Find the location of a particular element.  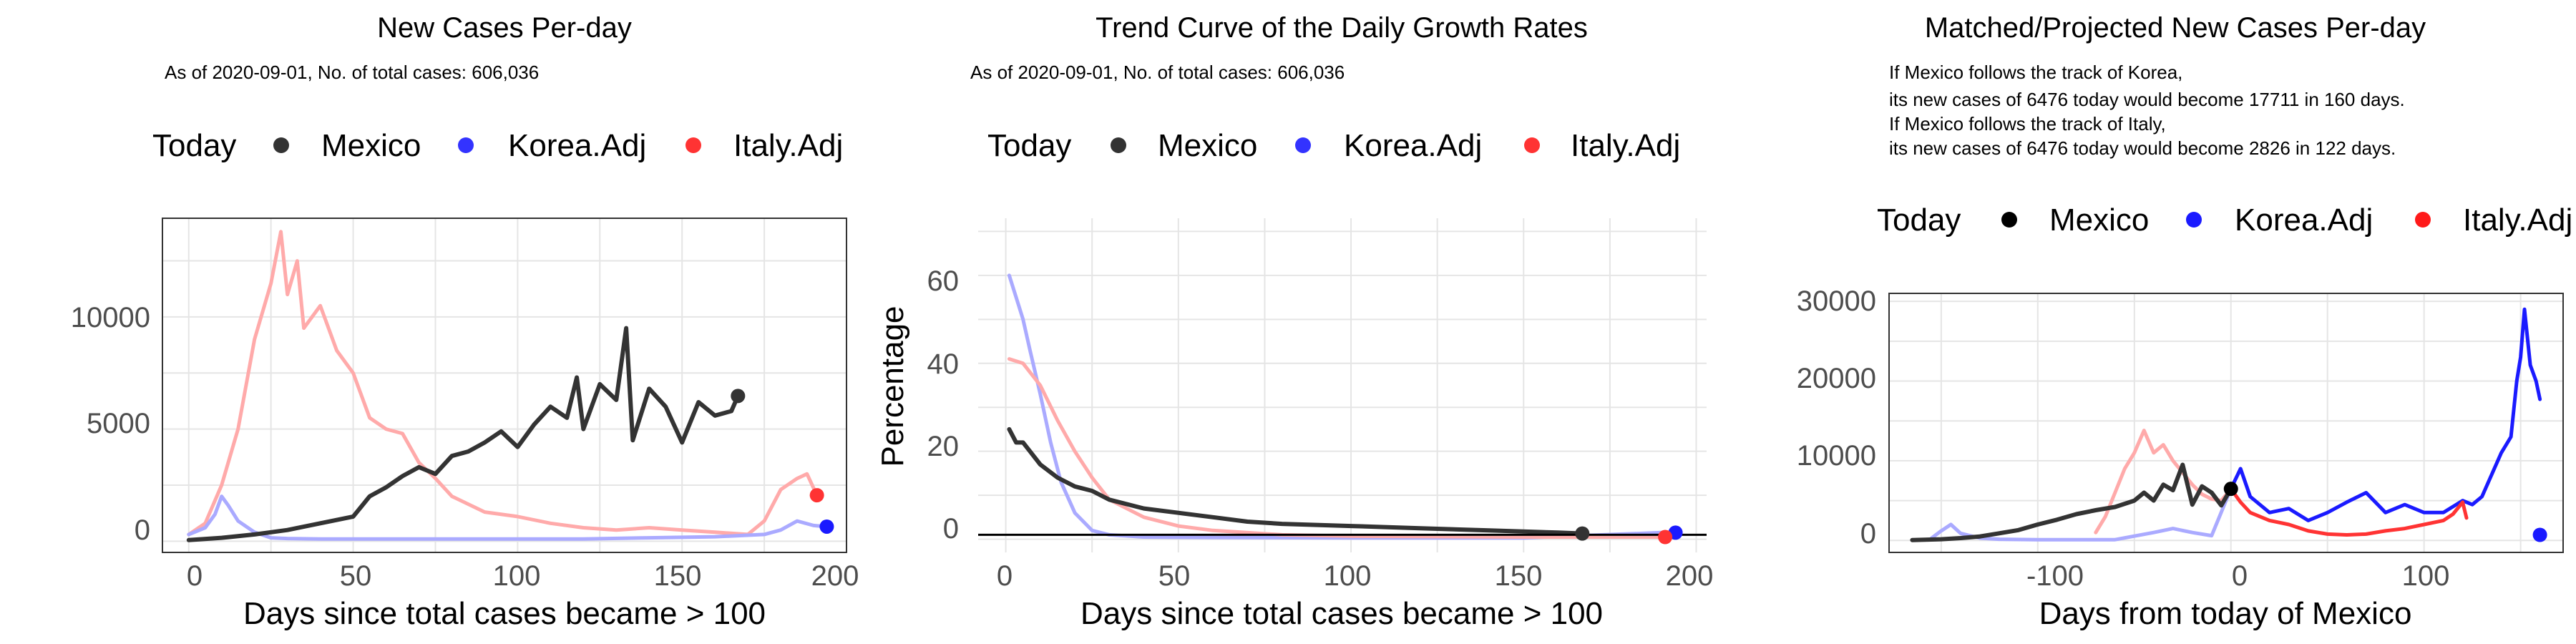

panel1-legend-korea-swatch is located at coordinates (466, 145).